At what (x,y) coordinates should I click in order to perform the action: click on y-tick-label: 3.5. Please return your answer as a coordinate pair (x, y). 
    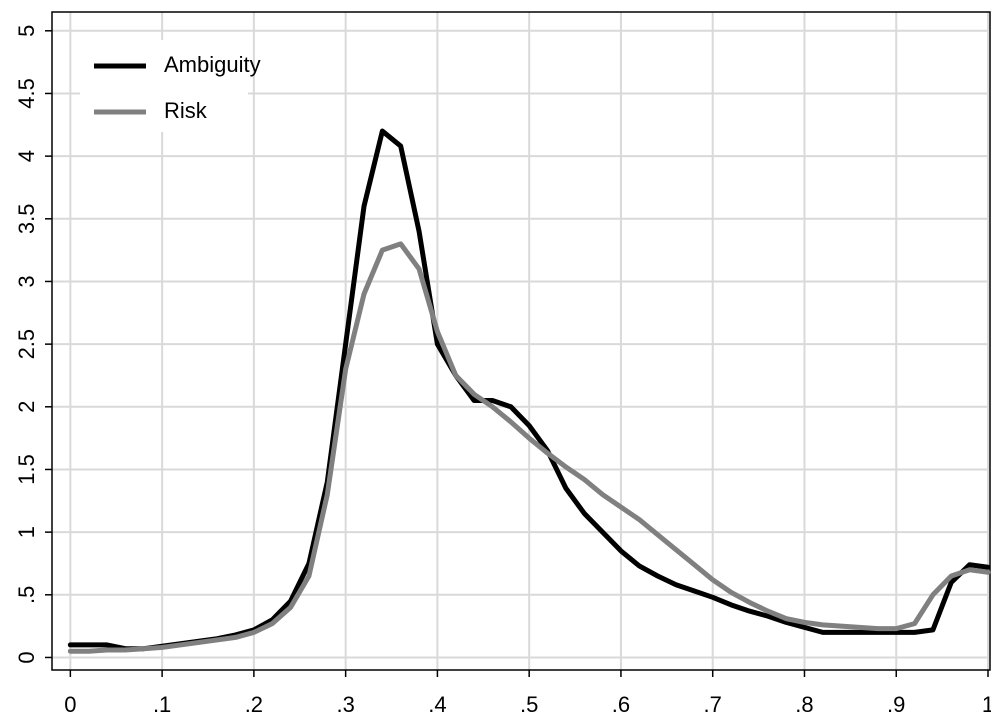
    Looking at the image, I should click on (26, 219).